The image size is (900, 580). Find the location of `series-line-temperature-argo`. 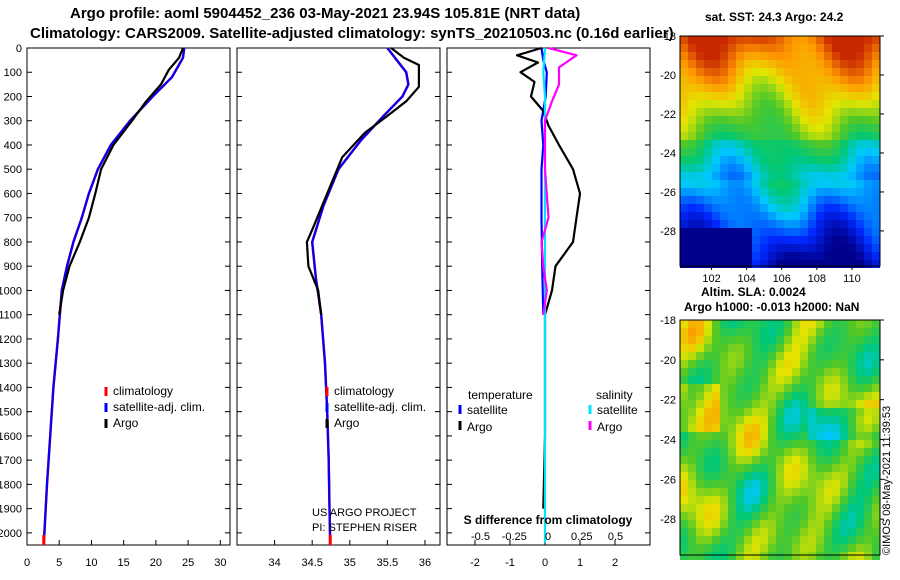

series-line-temperature-argo is located at coordinates (548, 277).